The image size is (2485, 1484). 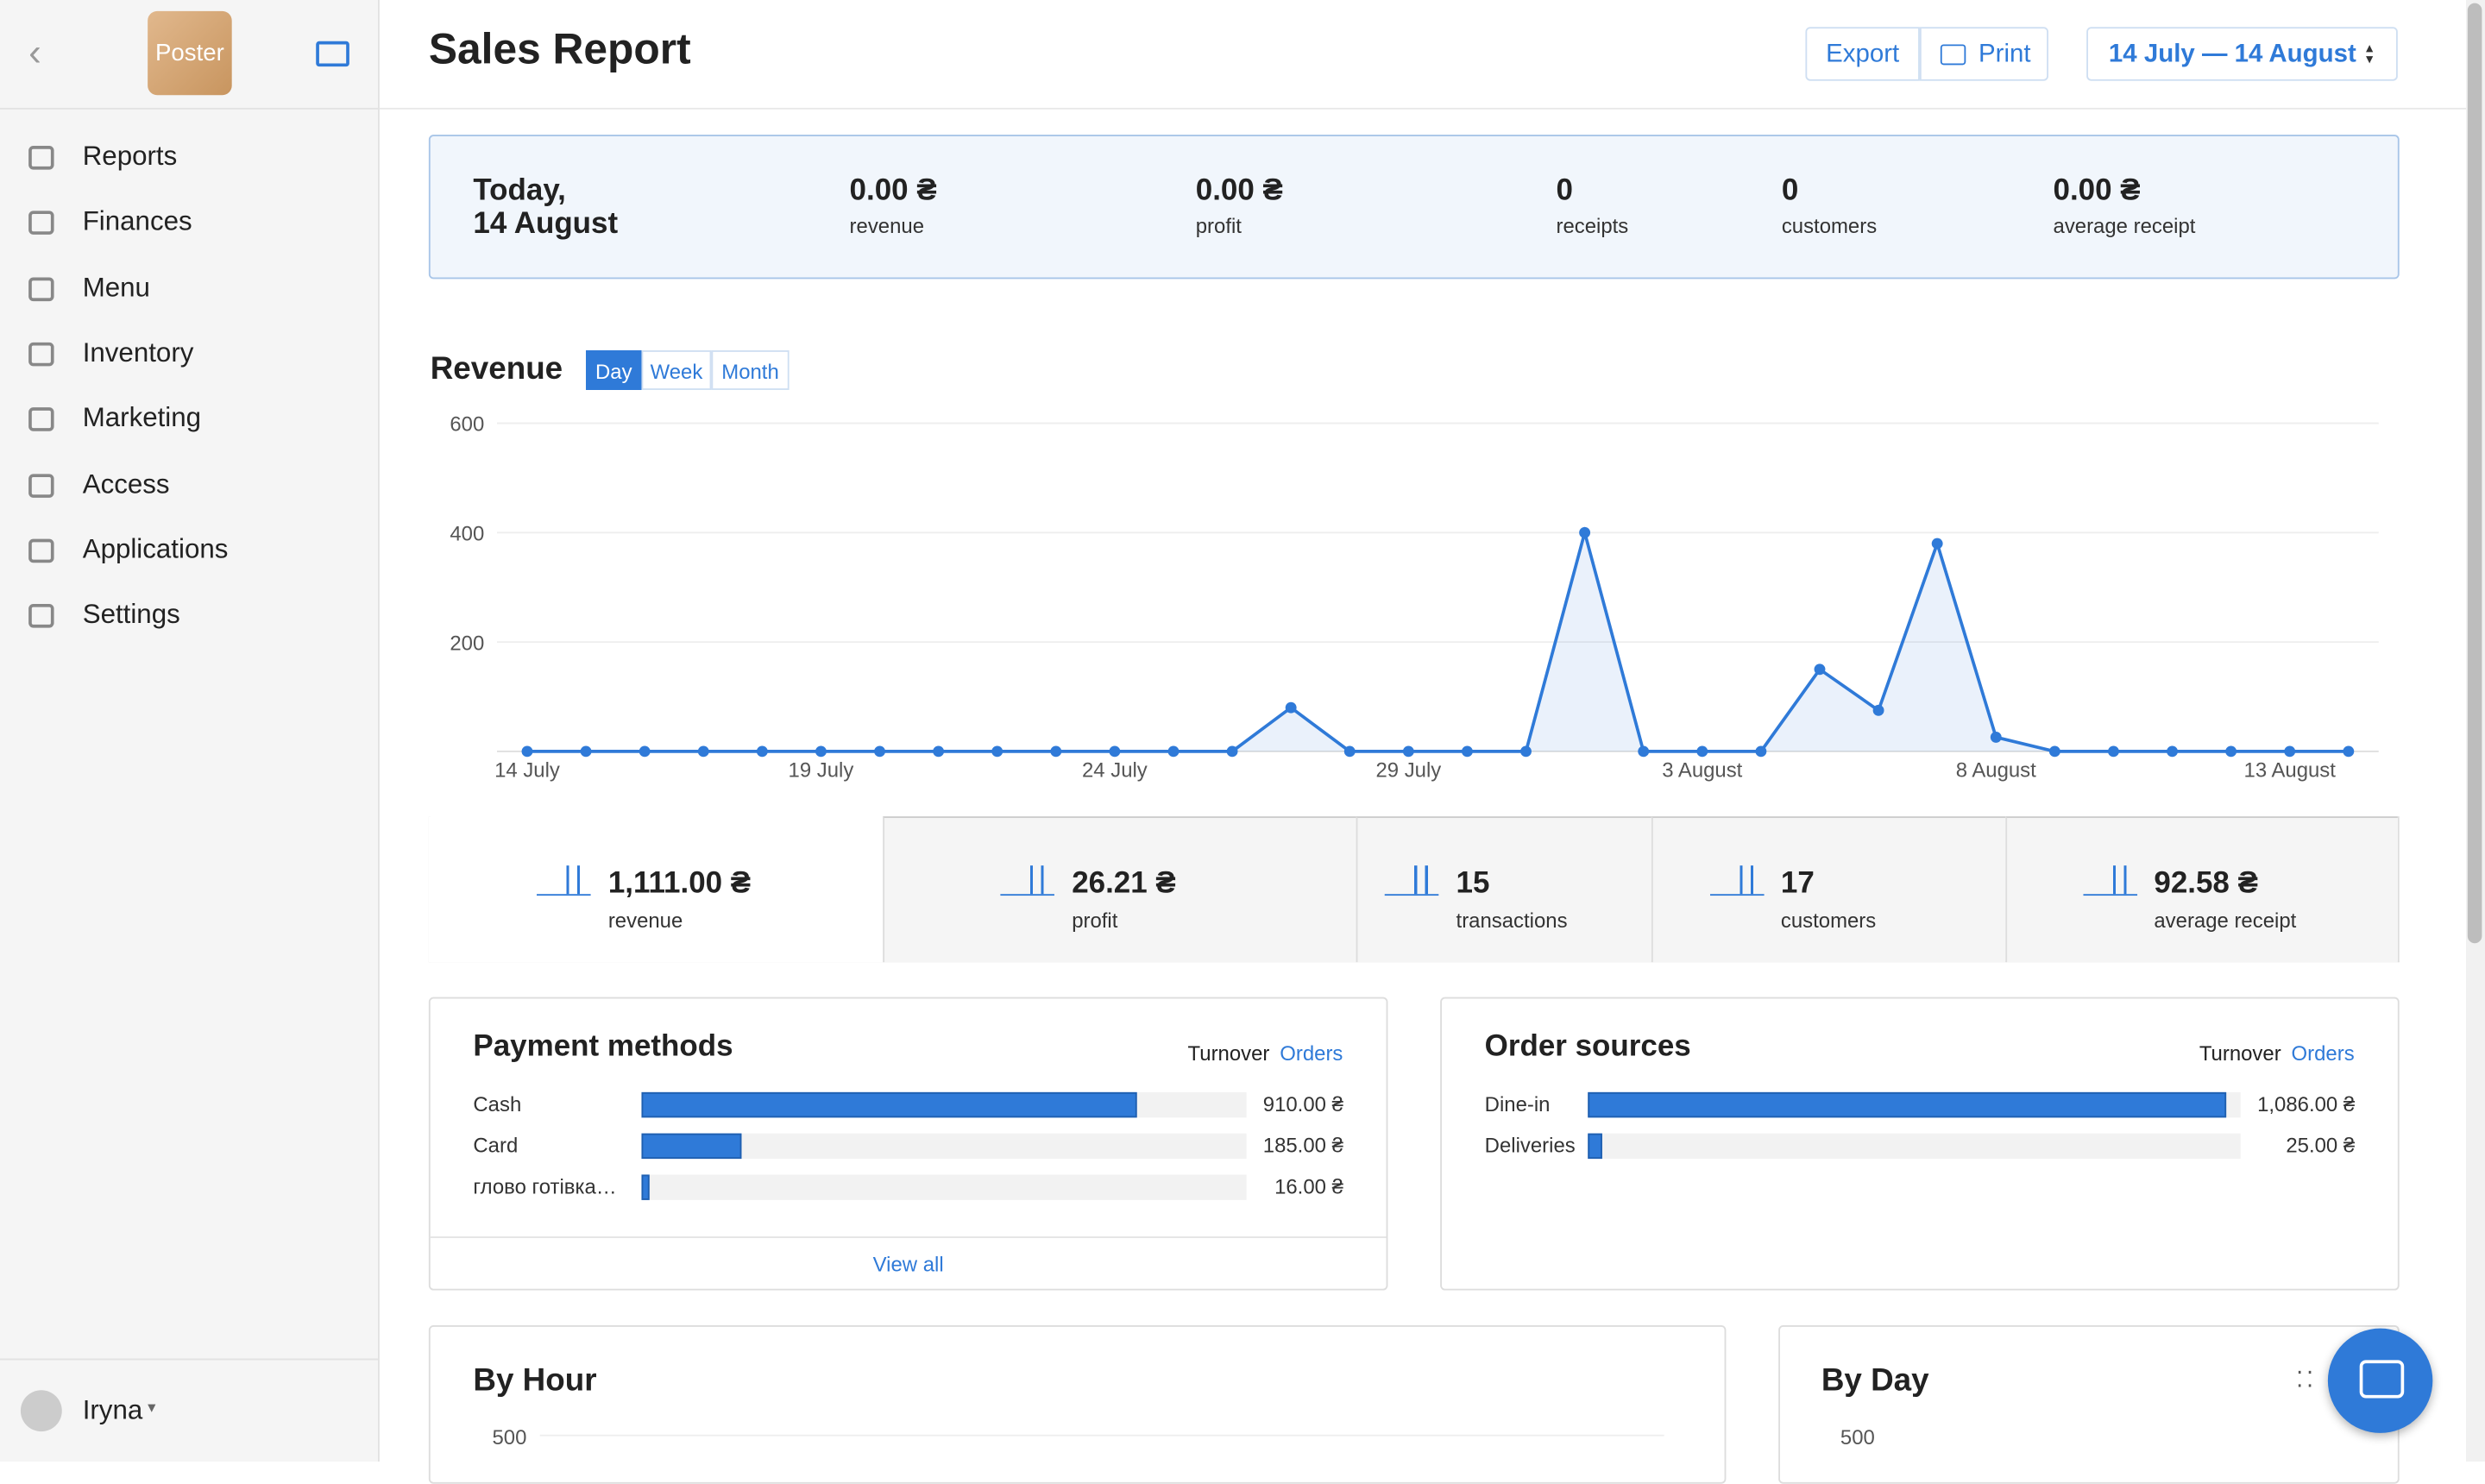 I want to click on chat-button, so click(x=2380, y=1380).